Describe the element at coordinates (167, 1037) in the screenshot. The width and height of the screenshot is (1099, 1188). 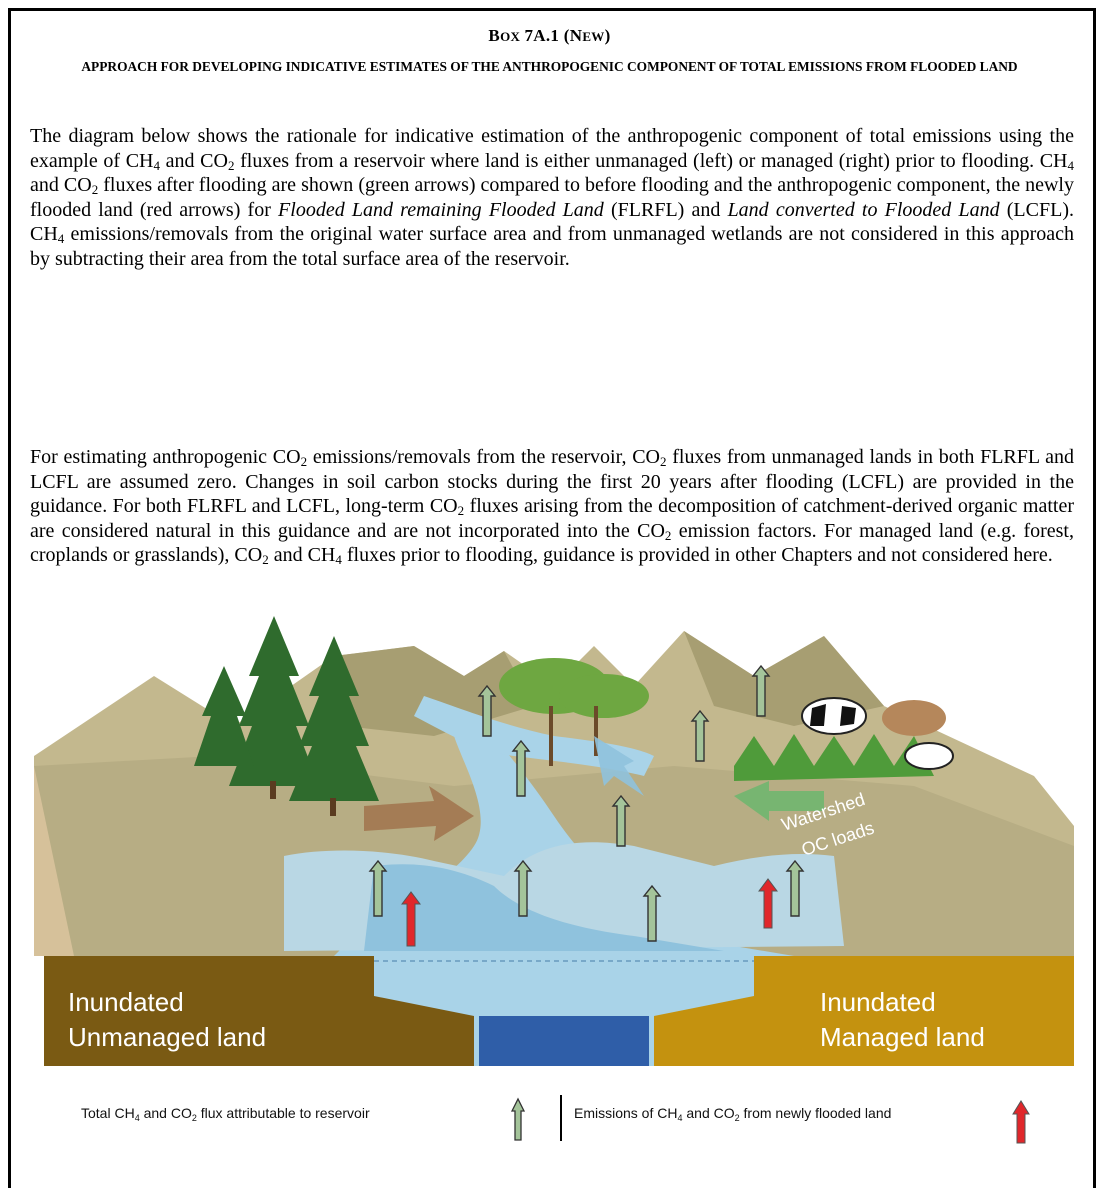
I see `unmanaged-label-line2: Unmanaged land` at that location.